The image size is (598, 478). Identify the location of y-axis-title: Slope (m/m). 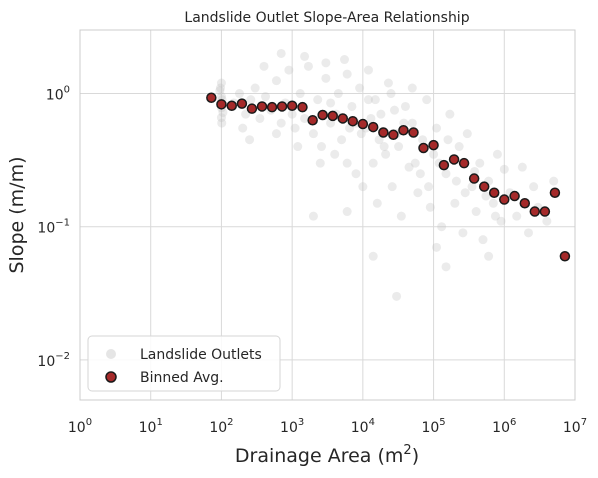
(17, 215).